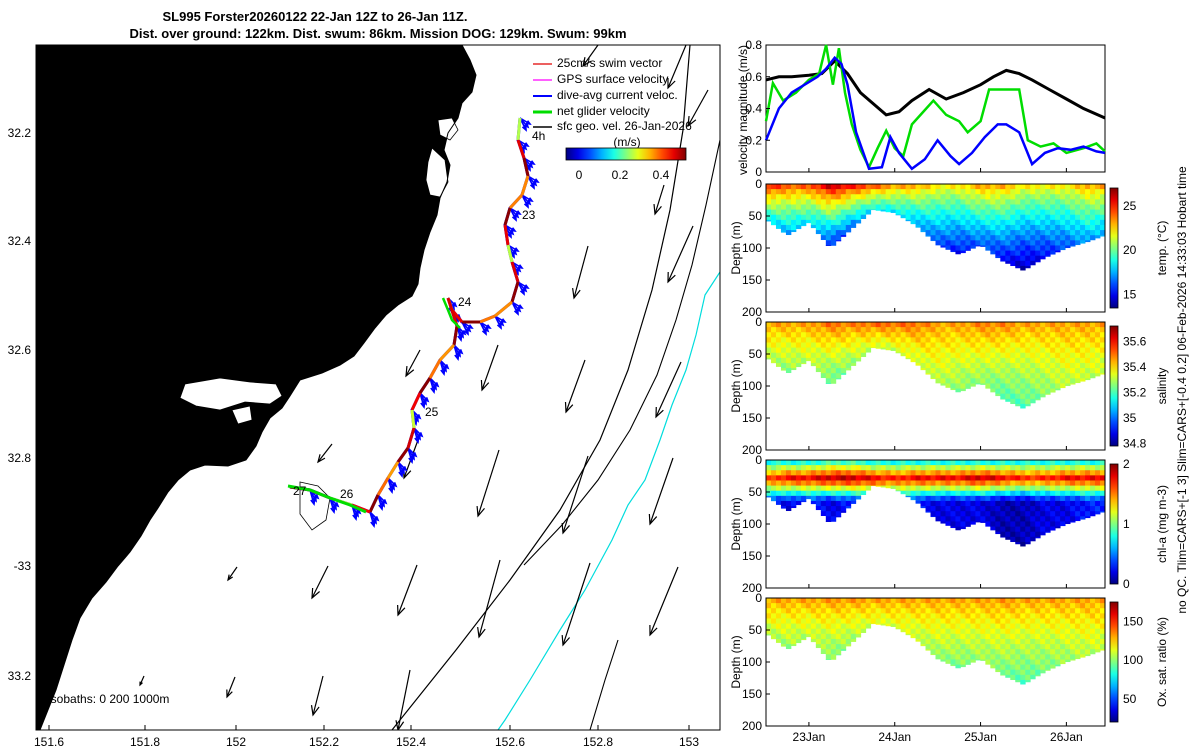 This screenshot has height=750, width=1200. Describe the element at coordinates (620, 175) in the screenshot. I see `map-cbar-tick-1: 0.2` at that location.